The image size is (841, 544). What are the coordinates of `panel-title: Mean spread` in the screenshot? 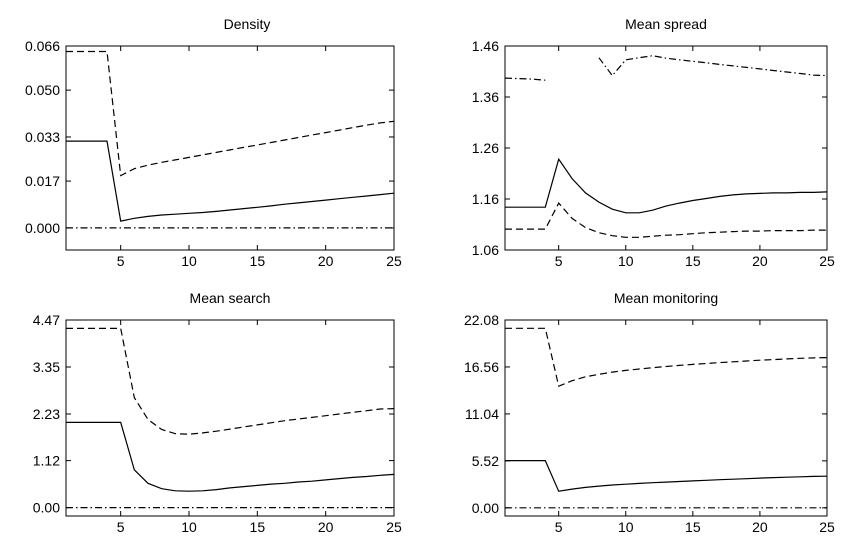 It's located at (666, 24).